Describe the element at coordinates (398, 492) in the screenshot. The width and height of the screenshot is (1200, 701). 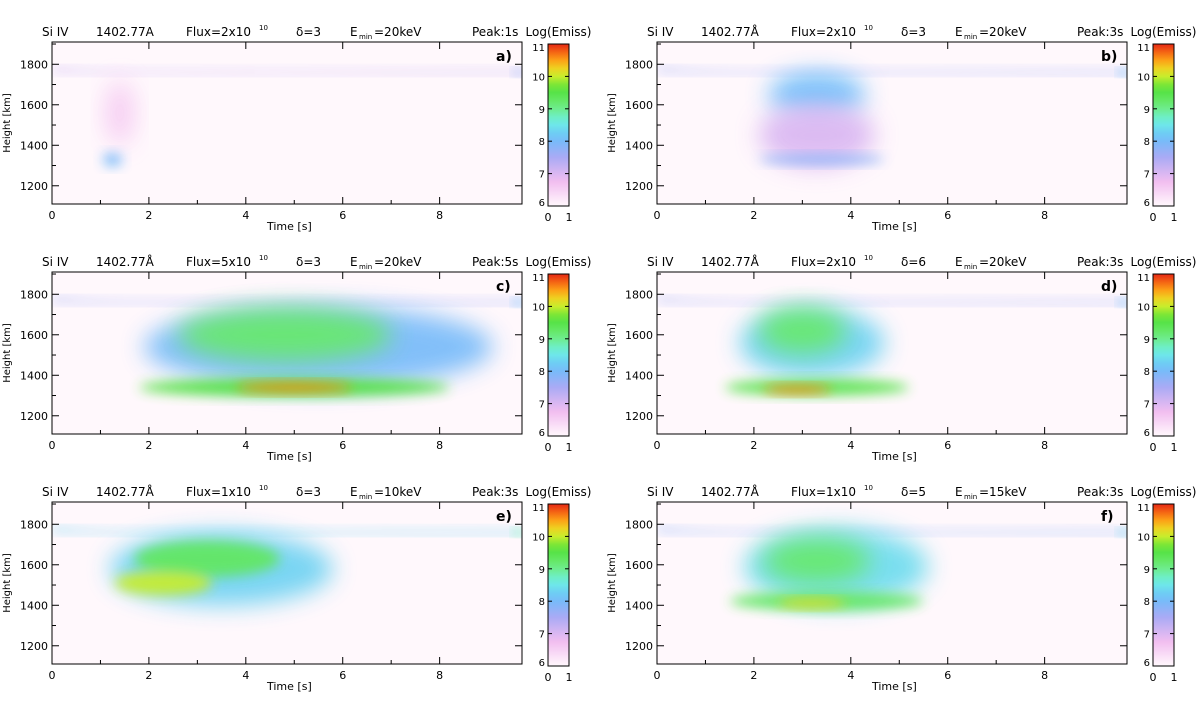
I see `title-emin-value: =10keV` at that location.